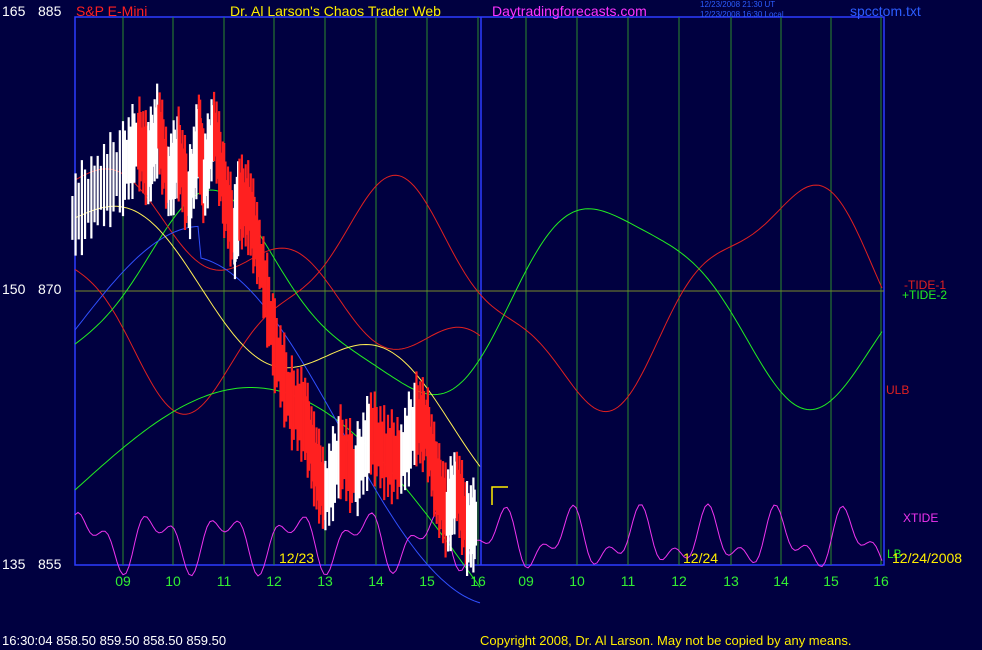  Describe the element at coordinates (499, 495) in the screenshot. I see `forecast-marker` at that location.